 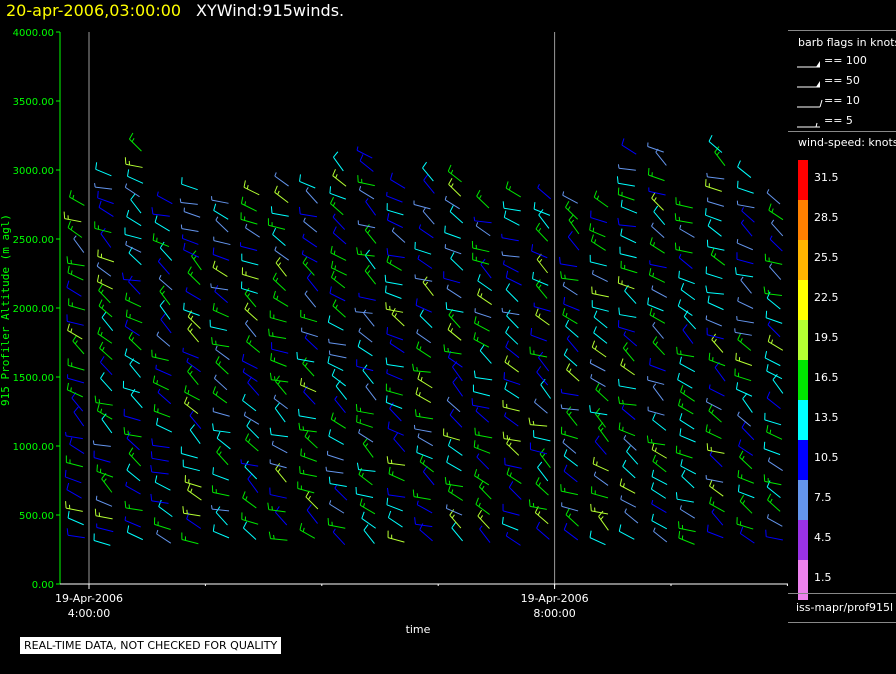 I want to click on speed-legend-label: 7.5, so click(x=823, y=497).